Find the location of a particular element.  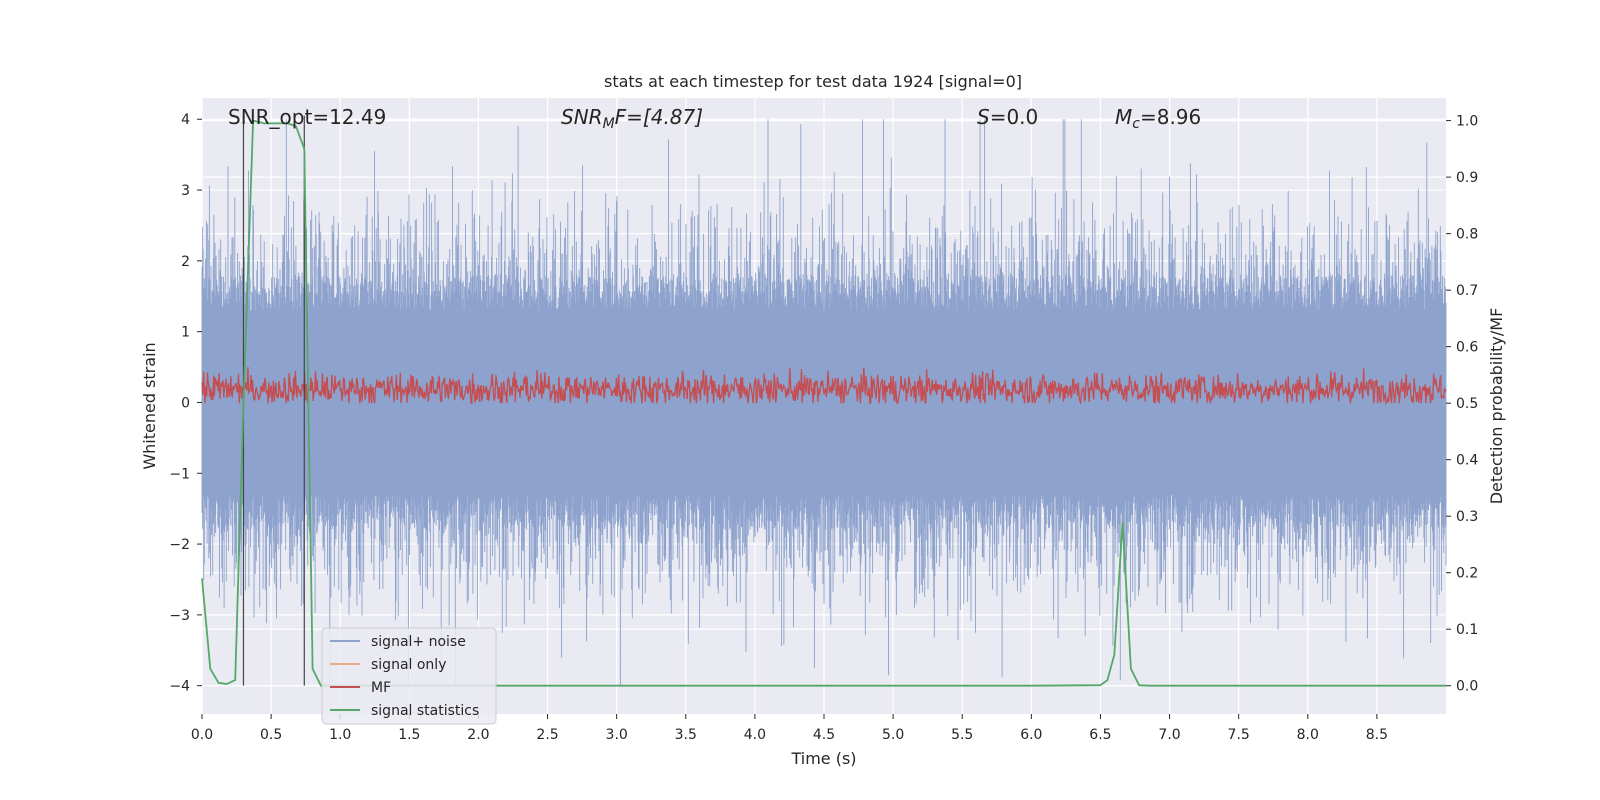

y-right-tick-label: 1.0 is located at coordinates (1467, 122).